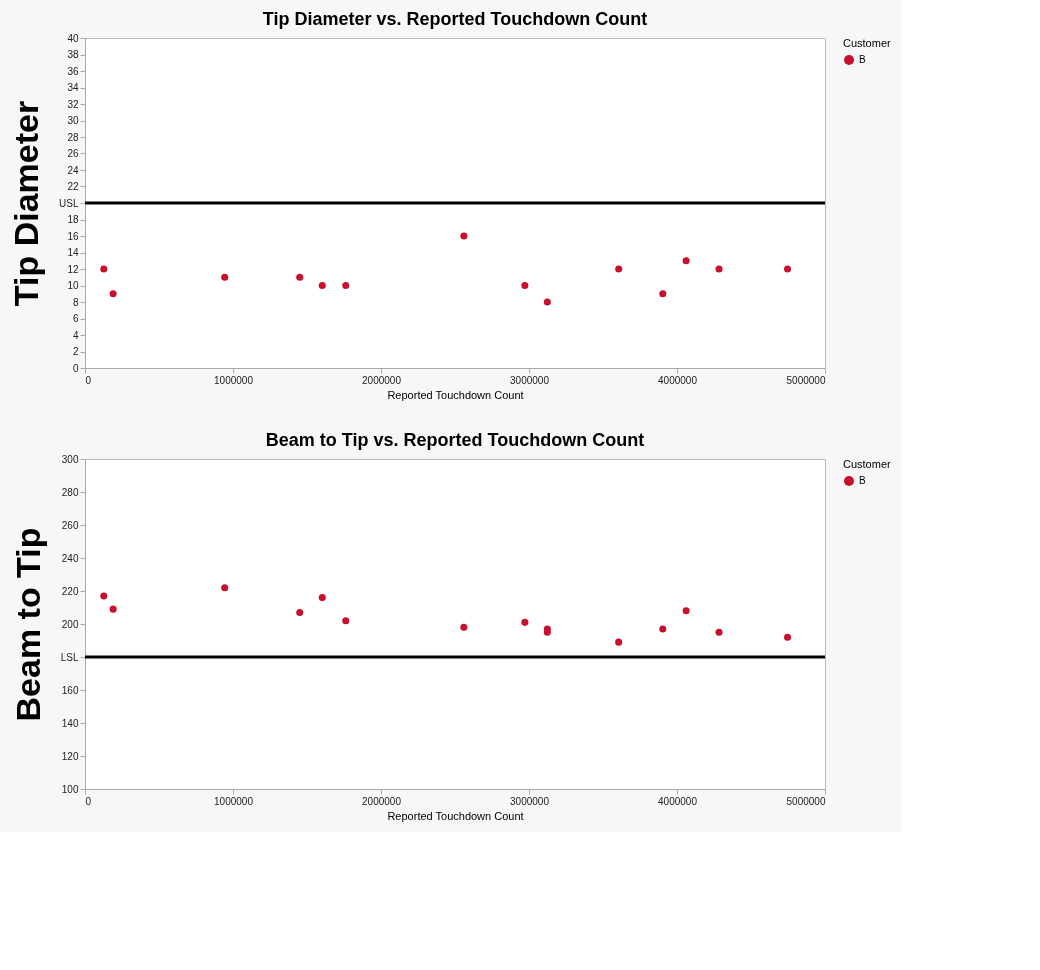 The image size is (1040, 970). I want to click on y-axis-title: Beam to Tip, so click(27, 624).